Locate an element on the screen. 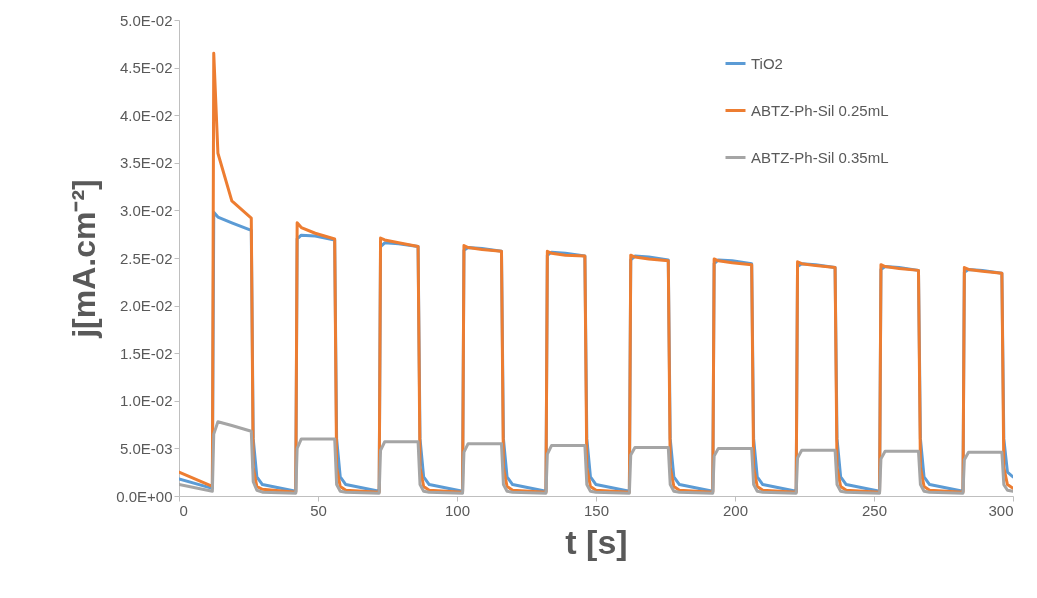 The height and width of the screenshot is (598, 1037). y-tick-label: 0.0E+00 is located at coordinates (144, 496).